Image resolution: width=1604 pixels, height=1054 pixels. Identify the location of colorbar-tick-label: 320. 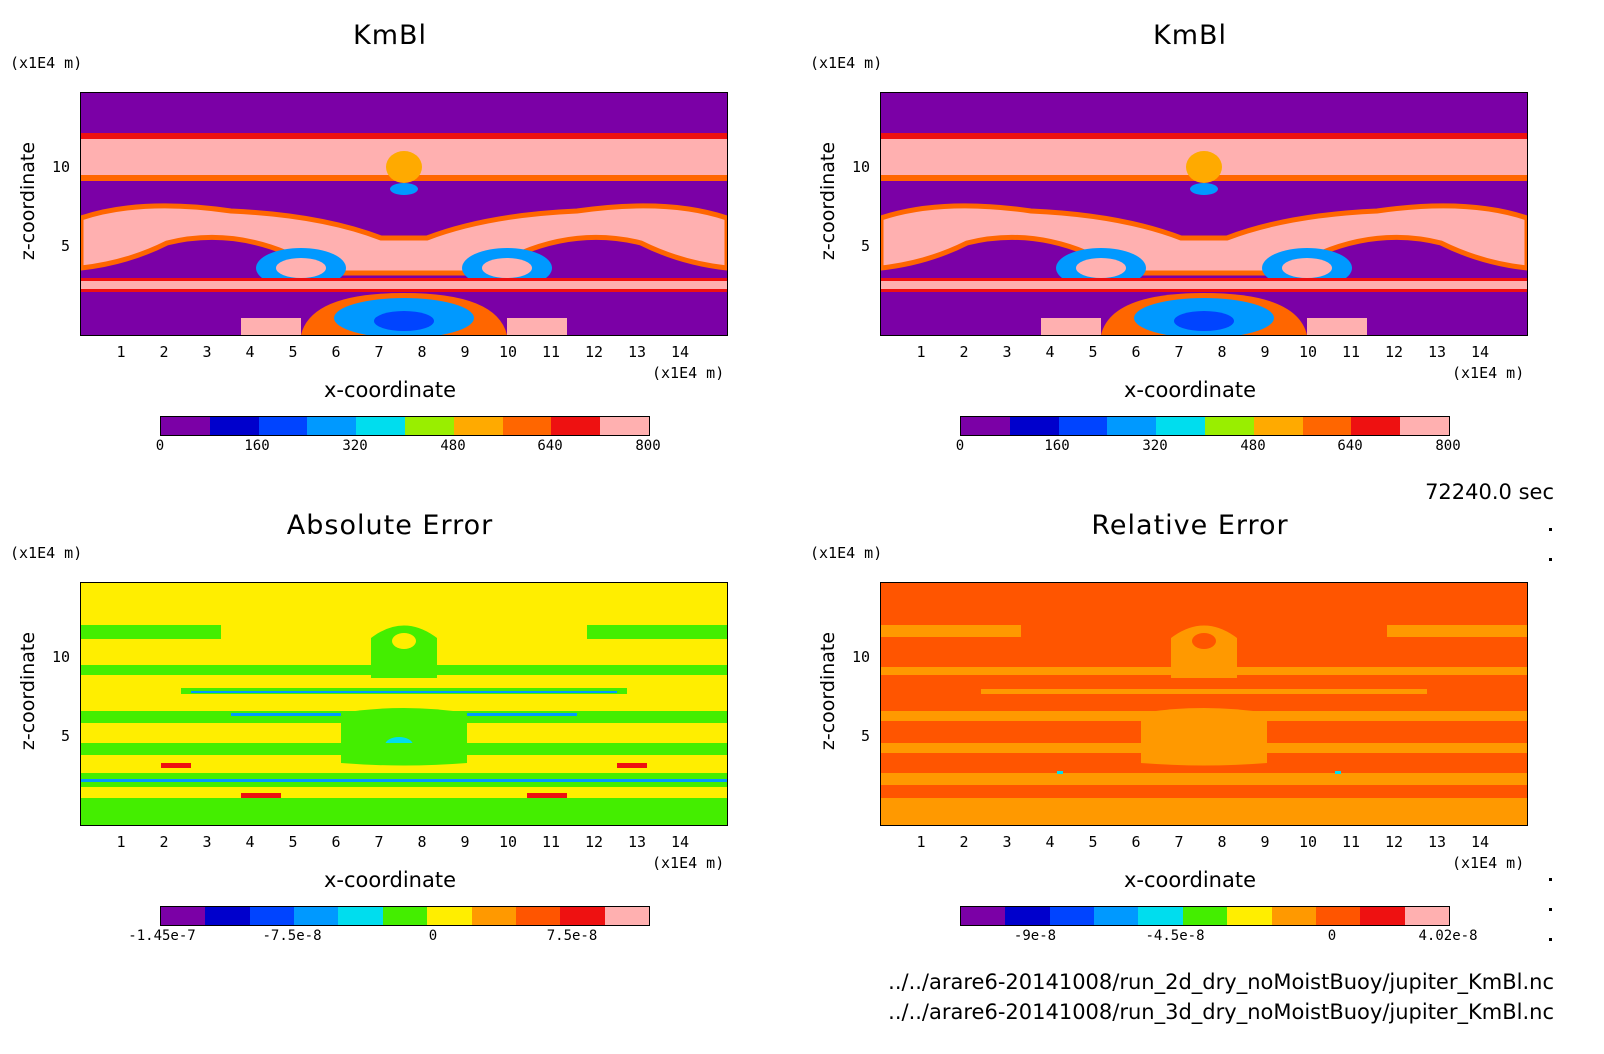
(355, 446).